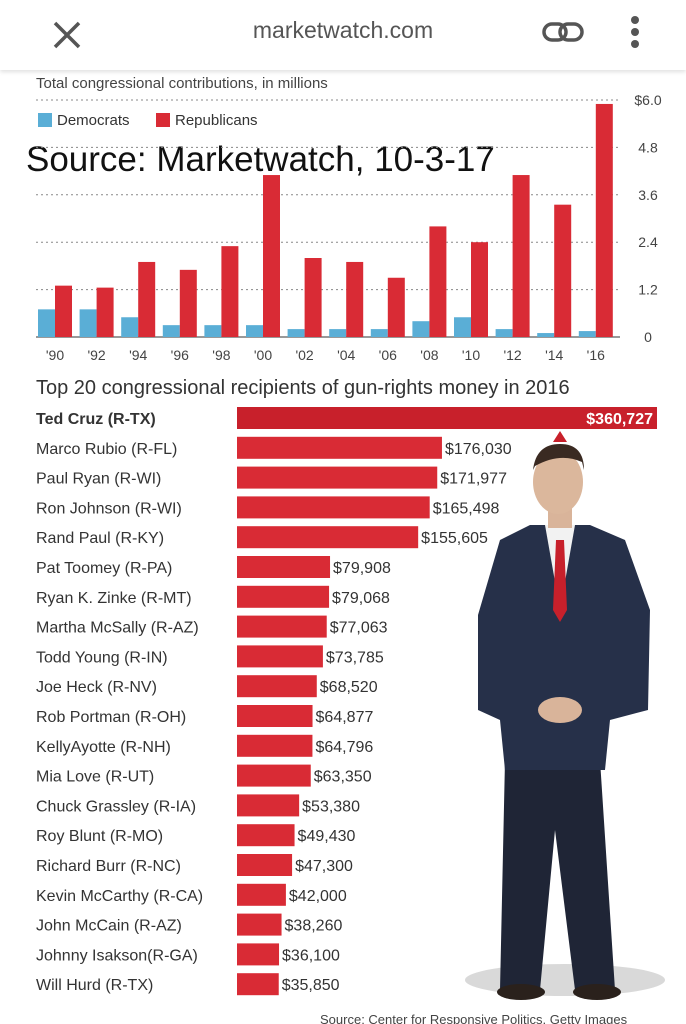  Describe the element at coordinates (117, 628) in the screenshot. I see `bottom-name-label: Martha McSally (R-AZ)` at that location.